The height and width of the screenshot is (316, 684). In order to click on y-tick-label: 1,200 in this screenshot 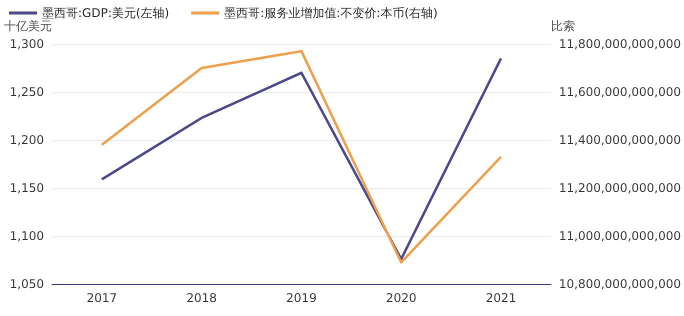, I will do `click(27, 140)`.